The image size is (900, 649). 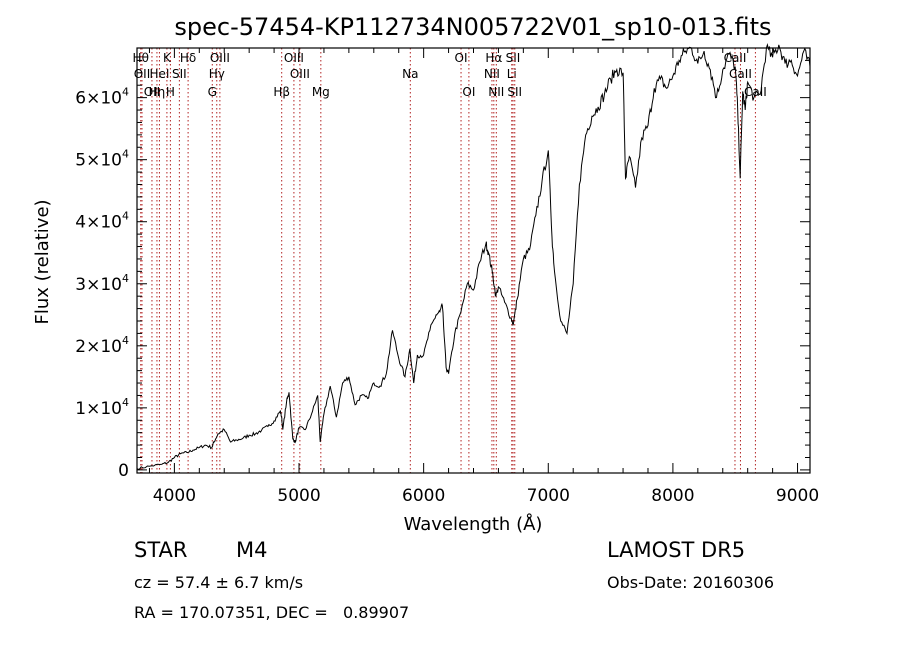 I want to click on line-marker-label-21: NII, so click(x=496, y=92).